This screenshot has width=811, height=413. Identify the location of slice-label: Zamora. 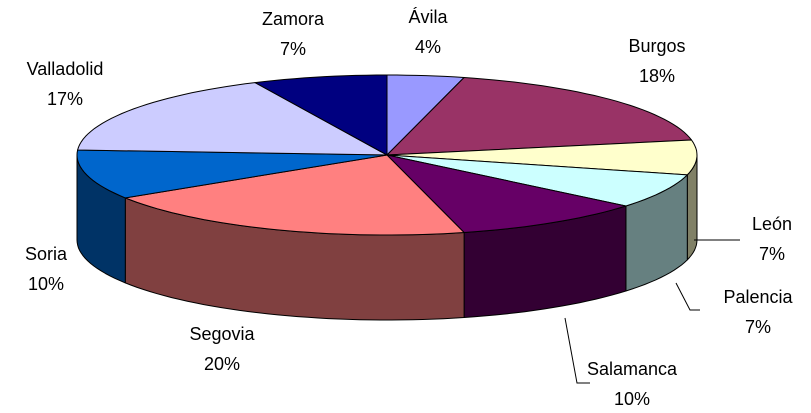
(293, 19).